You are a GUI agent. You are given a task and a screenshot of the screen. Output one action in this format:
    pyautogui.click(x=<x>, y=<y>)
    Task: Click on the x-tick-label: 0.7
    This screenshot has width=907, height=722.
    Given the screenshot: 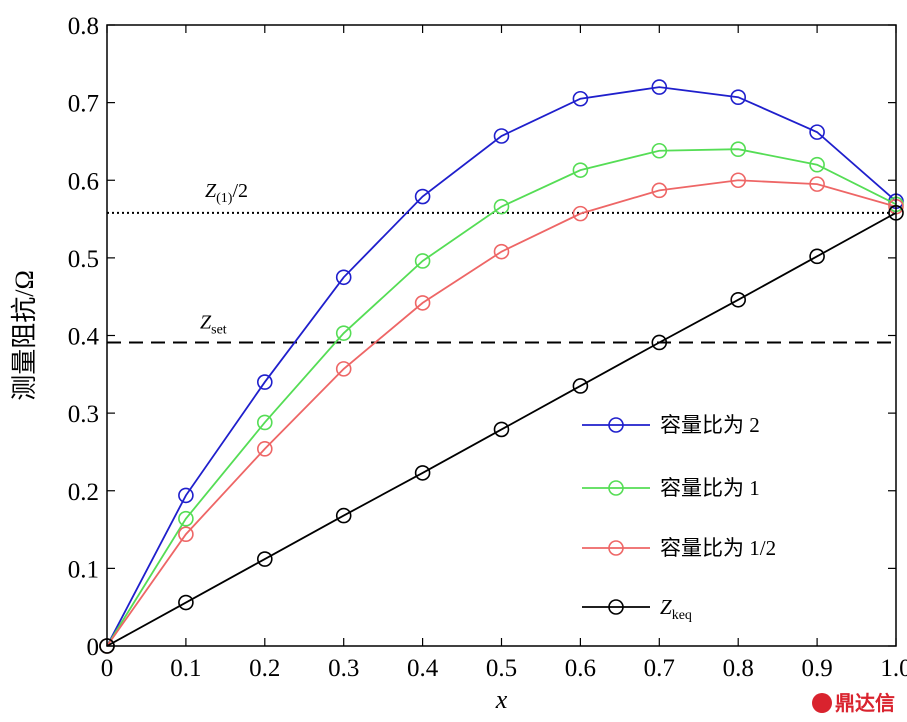 What is the action you would take?
    pyautogui.click(x=659, y=668)
    